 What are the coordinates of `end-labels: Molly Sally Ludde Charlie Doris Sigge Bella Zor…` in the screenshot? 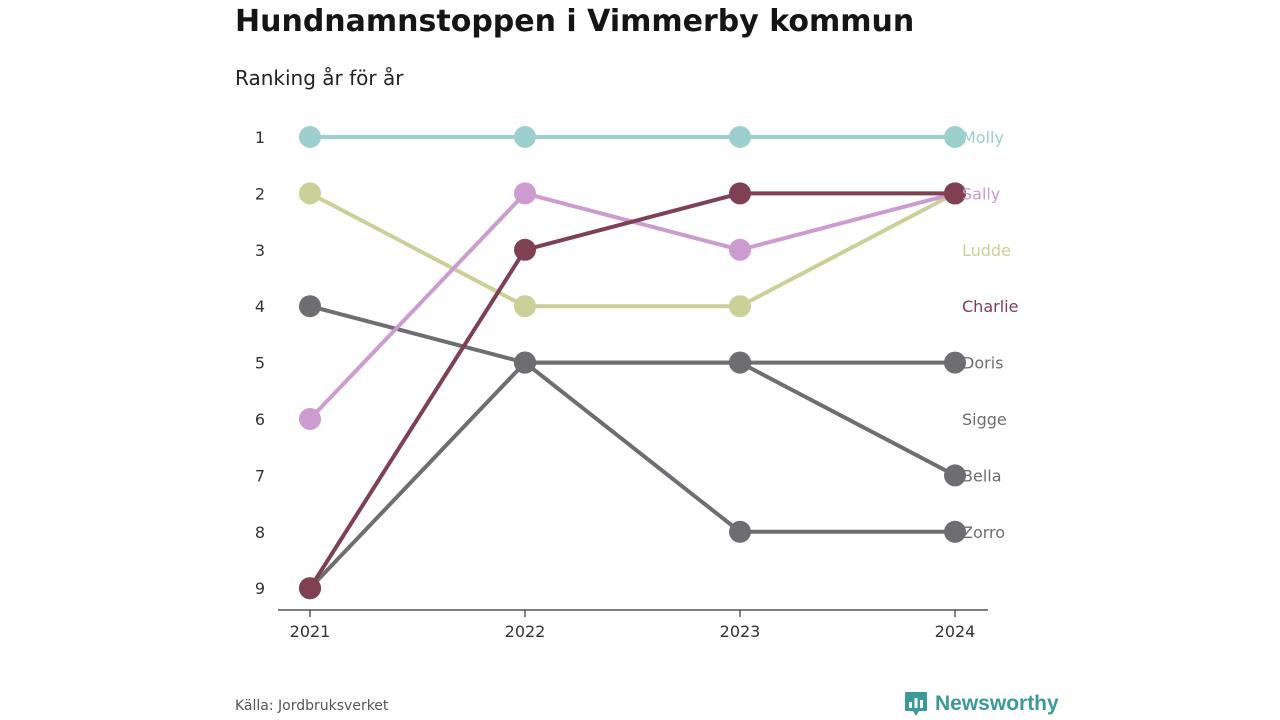 It's located at (990, 335).